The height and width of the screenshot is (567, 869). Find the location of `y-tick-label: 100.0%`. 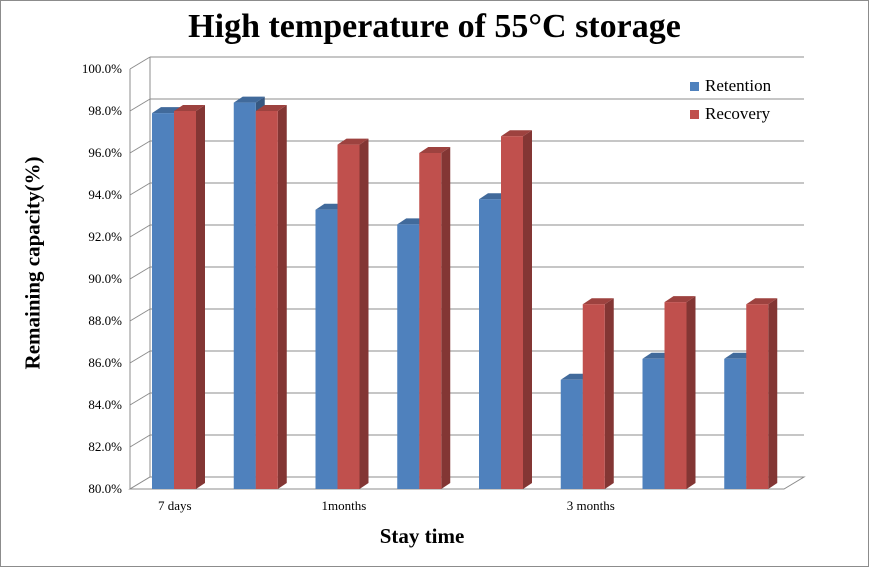

y-tick-label: 100.0% is located at coordinates (102, 68).